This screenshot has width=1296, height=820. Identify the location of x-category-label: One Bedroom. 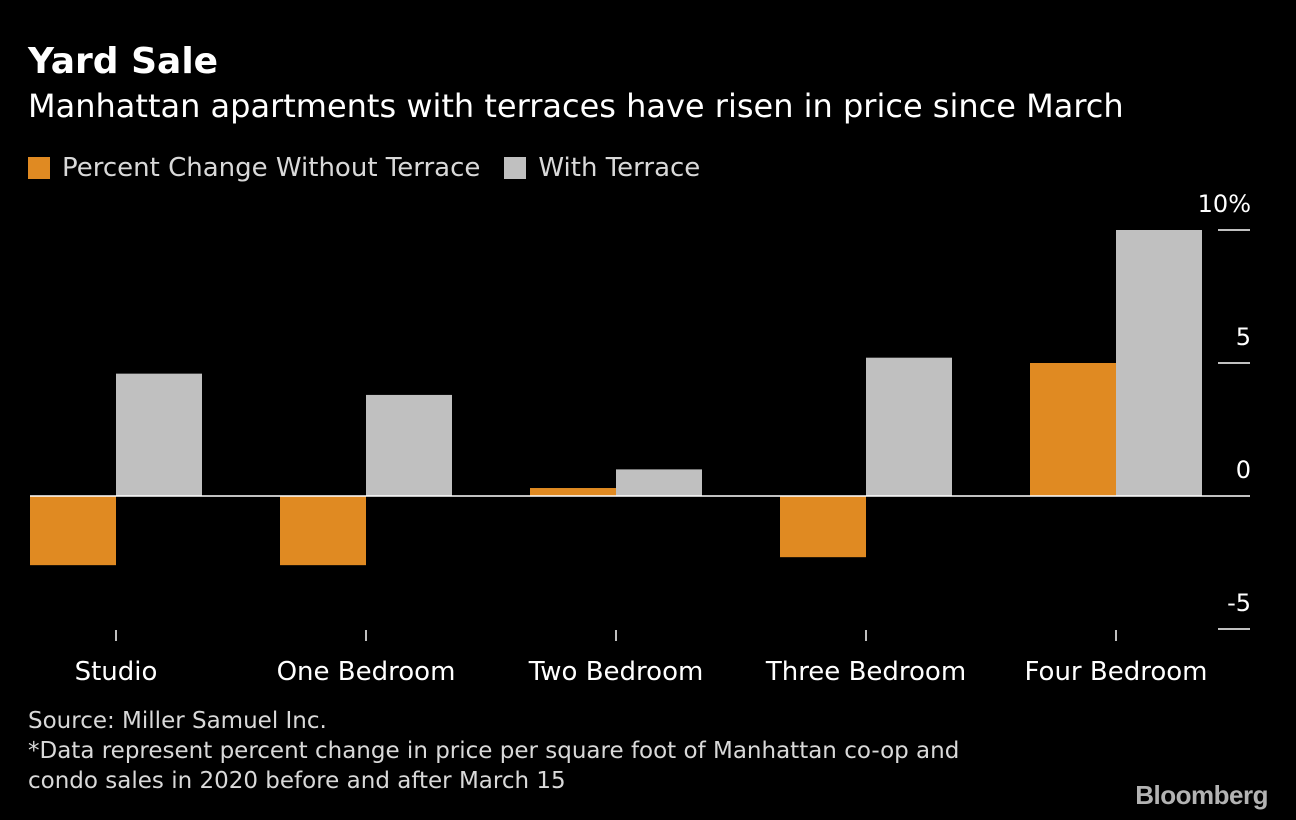
(366, 672).